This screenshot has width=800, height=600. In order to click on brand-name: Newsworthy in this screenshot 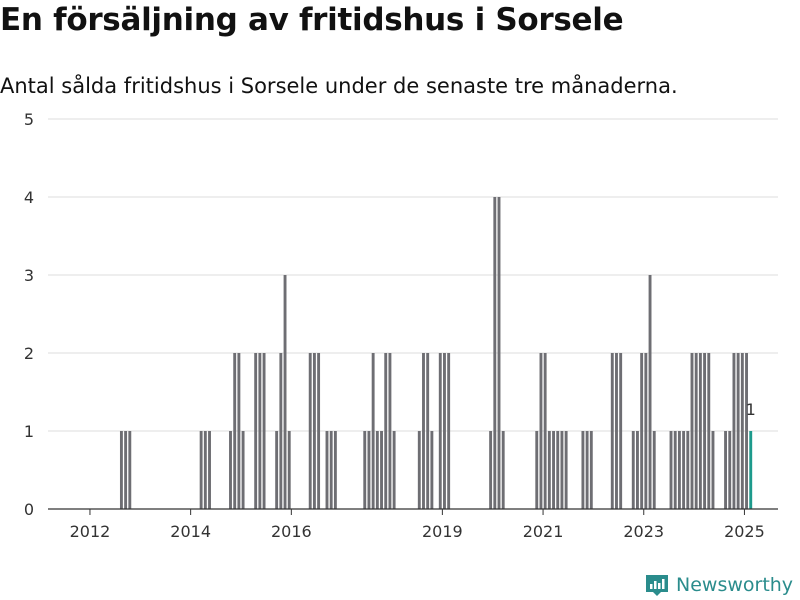, I will do `click(735, 585)`.